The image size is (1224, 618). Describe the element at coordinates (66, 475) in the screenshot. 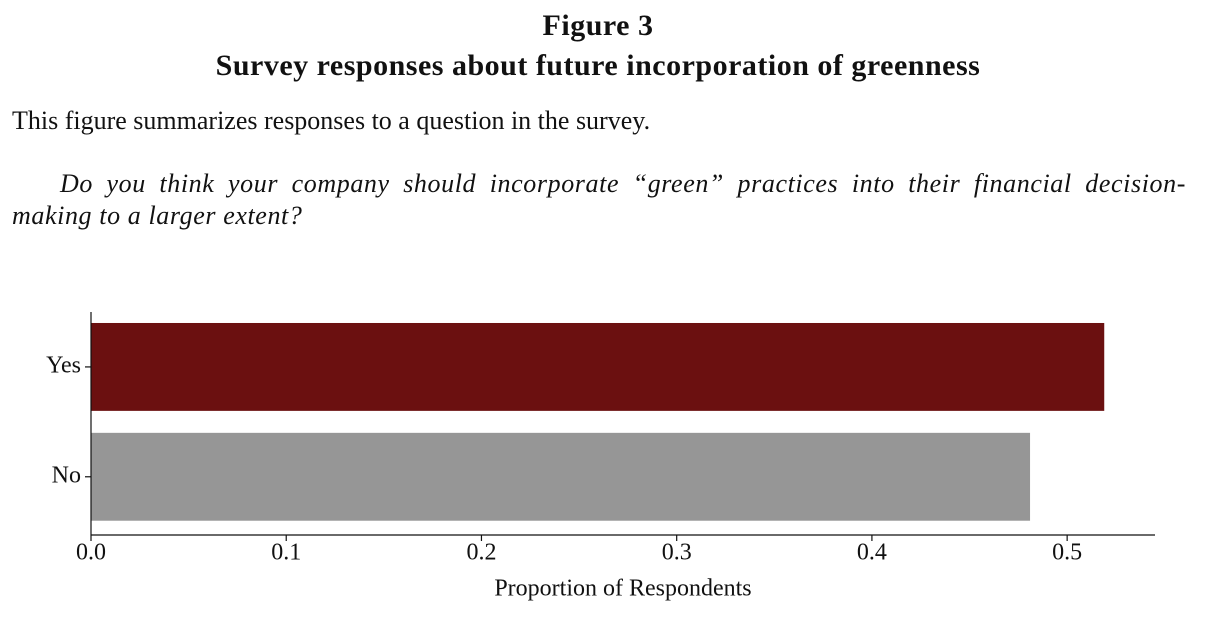

I see `y-tick-label: No` at that location.